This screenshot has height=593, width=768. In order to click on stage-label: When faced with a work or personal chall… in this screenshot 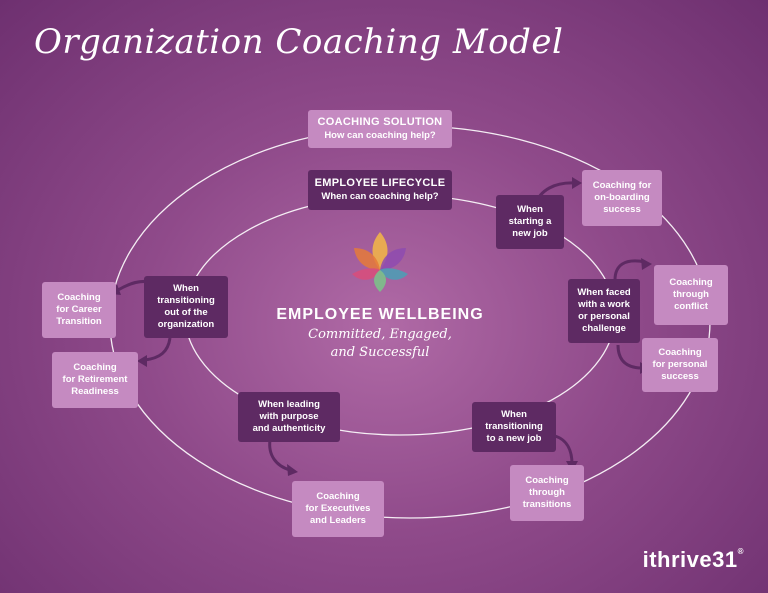, I will do `click(604, 310)`.